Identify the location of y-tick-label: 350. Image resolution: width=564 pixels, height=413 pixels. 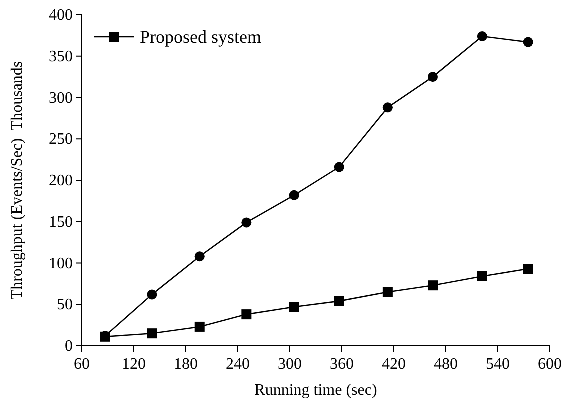
(61, 57).